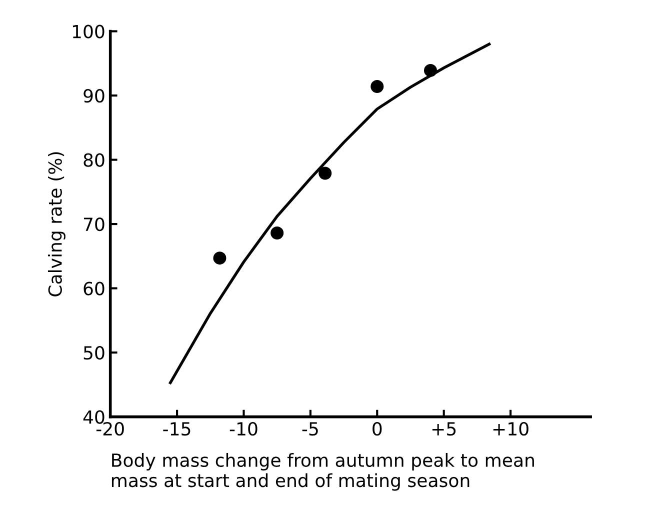  Describe the element at coordinates (110, 429) in the screenshot. I see `x-tick-label: -20` at that location.